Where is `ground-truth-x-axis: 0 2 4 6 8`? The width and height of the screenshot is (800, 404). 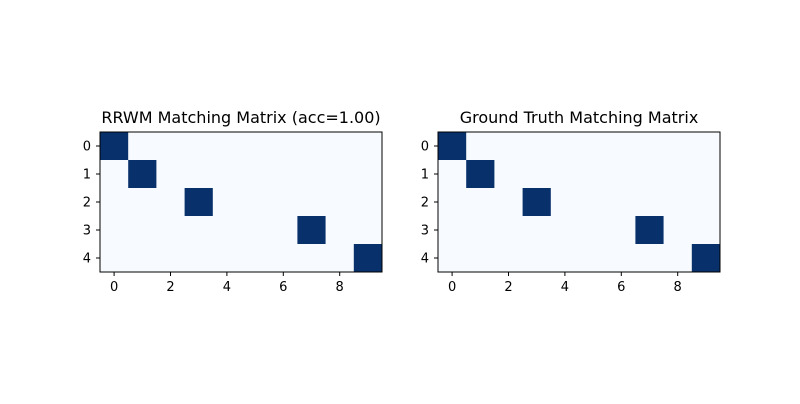
ground-truth-x-axis: 0 2 4 6 8 is located at coordinates (565, 283).